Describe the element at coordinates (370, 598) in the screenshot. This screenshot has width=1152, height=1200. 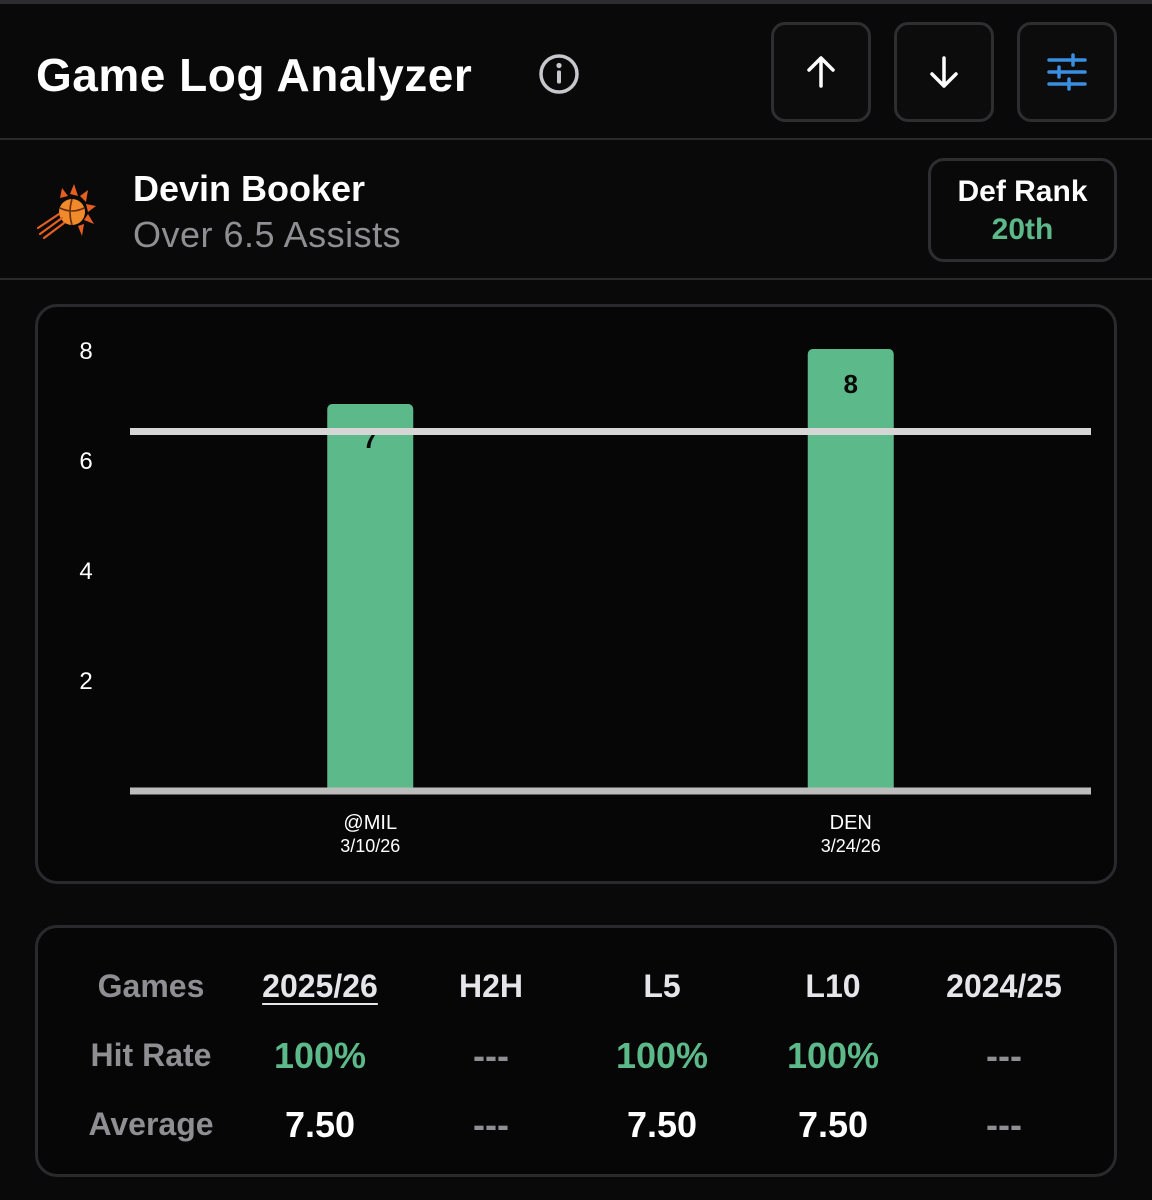
I see `bar-mil` at that location.